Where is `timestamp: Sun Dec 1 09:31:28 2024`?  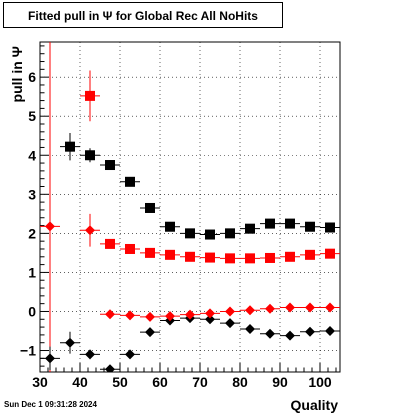
timestamp: Sun Dec 1 09:31:28 2024 is located at coordinates (50, 404).